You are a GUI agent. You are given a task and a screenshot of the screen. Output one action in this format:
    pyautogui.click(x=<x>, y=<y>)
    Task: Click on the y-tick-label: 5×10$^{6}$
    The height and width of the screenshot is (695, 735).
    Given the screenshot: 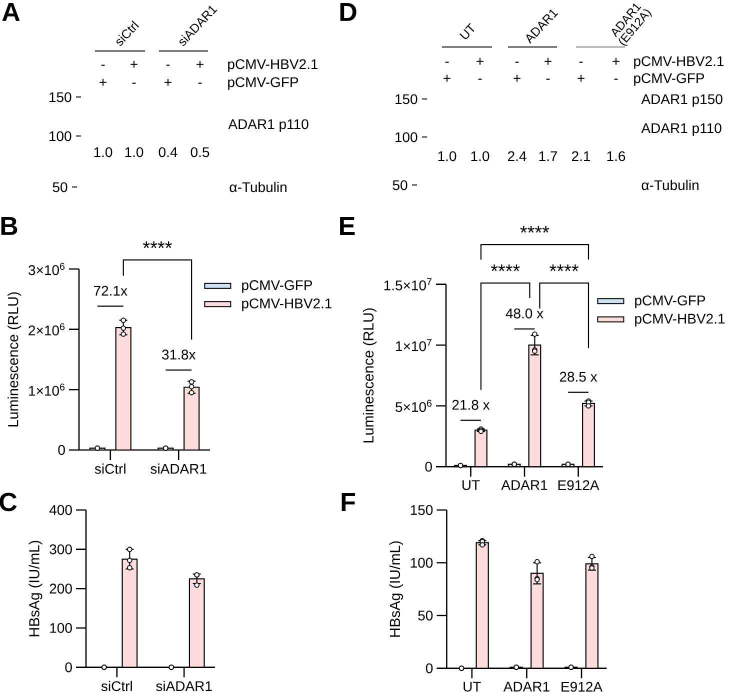 What is the action you would take?
    pyautogui.click(x=414, y=406)
    